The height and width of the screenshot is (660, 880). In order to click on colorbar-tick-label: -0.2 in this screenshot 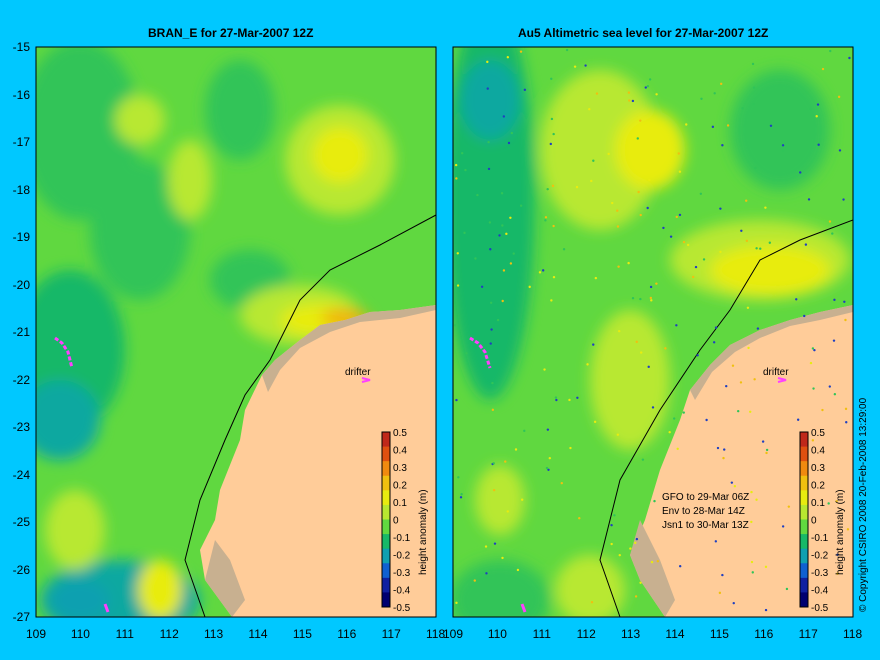, I will do `click(820, 556)`.